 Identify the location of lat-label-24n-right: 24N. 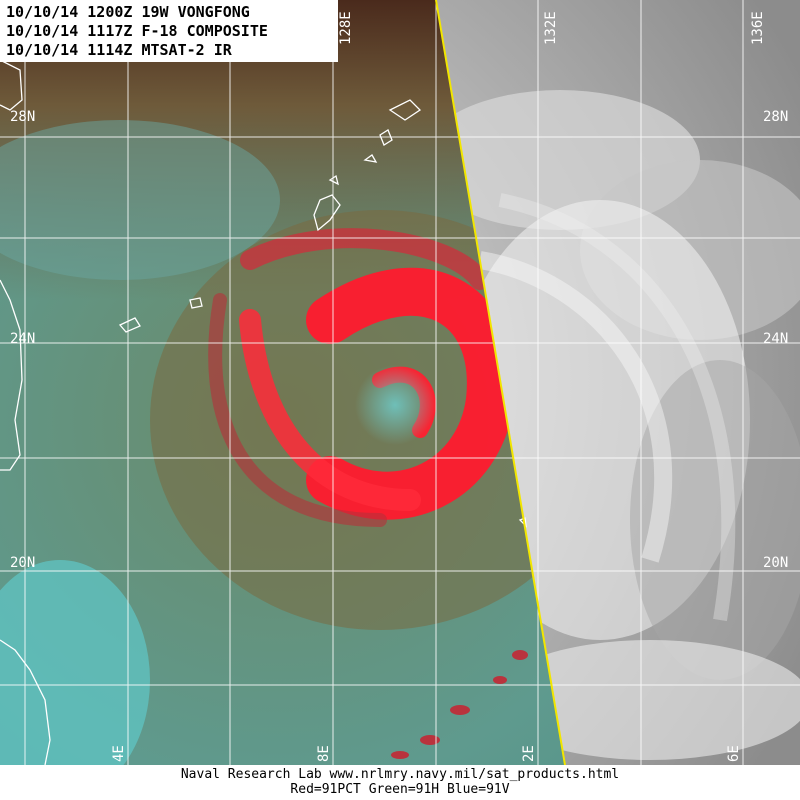
(775, 339).